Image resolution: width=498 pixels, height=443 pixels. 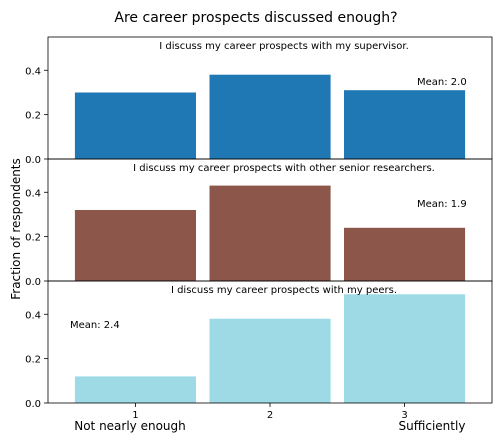 What do you see at coordinates (135, 415) in the screenshot?
I see `x-tick-label: 1` at bounding box center [135, 415].